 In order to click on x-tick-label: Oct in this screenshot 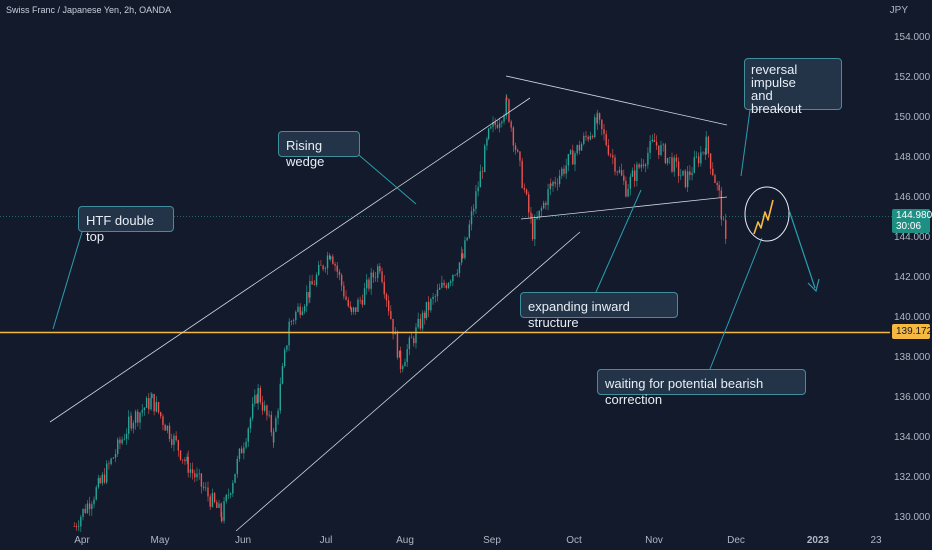, I will do `click(574, 540)`.